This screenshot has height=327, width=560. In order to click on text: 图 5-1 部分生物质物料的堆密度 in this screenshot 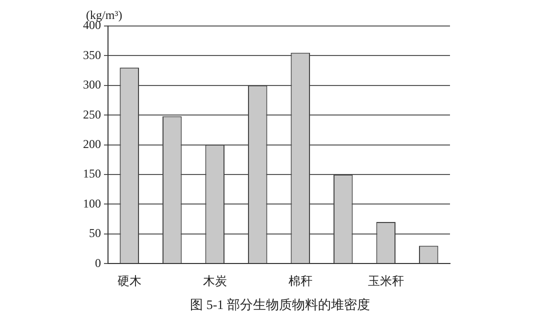, I will do `click(280, 305)`.